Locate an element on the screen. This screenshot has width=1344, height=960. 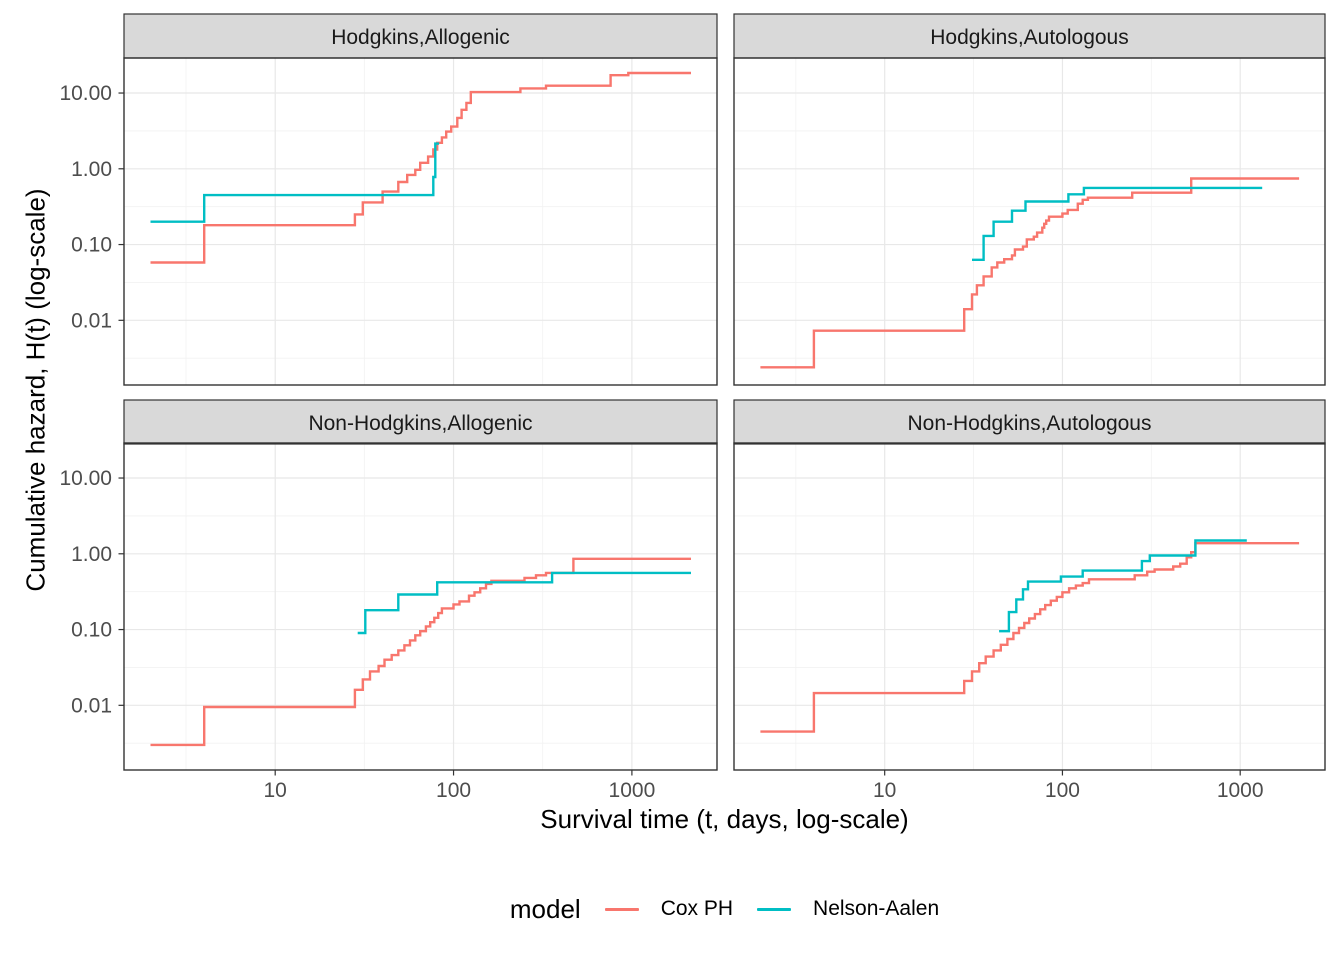
legend-entry-nelson-aalen: Nelson-Aalen is located at coordinates (848, 909).